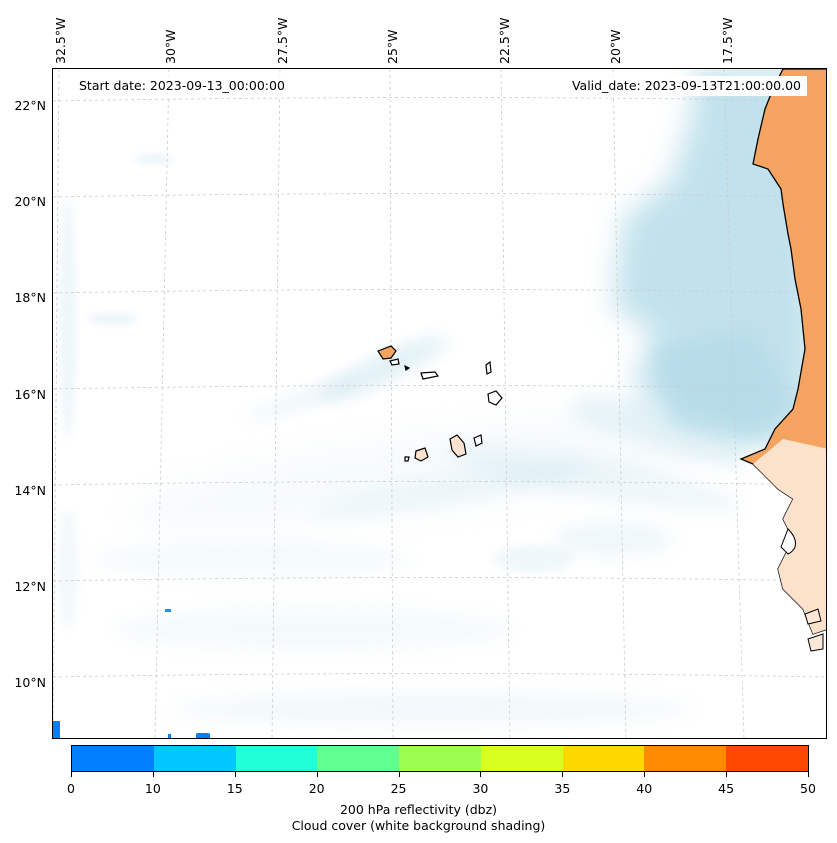 The image size is (837, 843). Describe the element at coordinates (808, 788) in the screenshot. I see `colorbar-tick-label: 50` at that location.